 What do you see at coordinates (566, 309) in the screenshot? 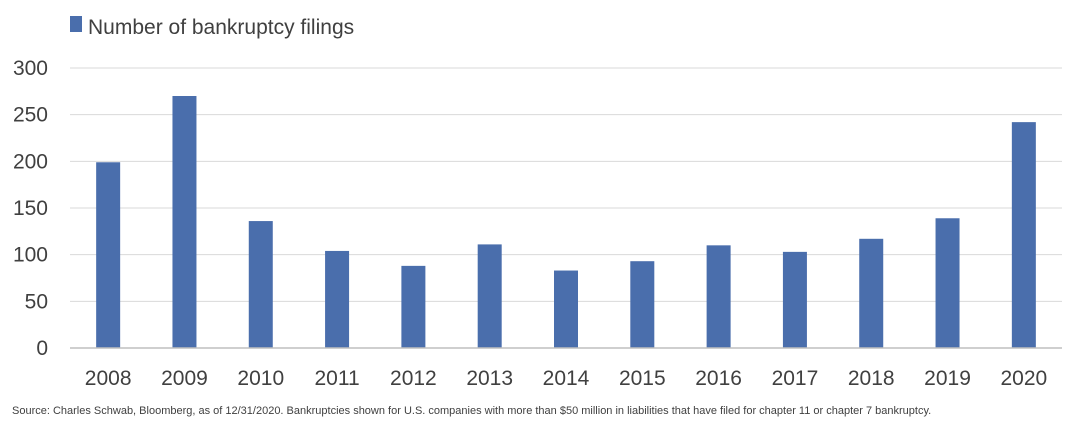
I see `bar-2014` at bounding box center [566, 309].